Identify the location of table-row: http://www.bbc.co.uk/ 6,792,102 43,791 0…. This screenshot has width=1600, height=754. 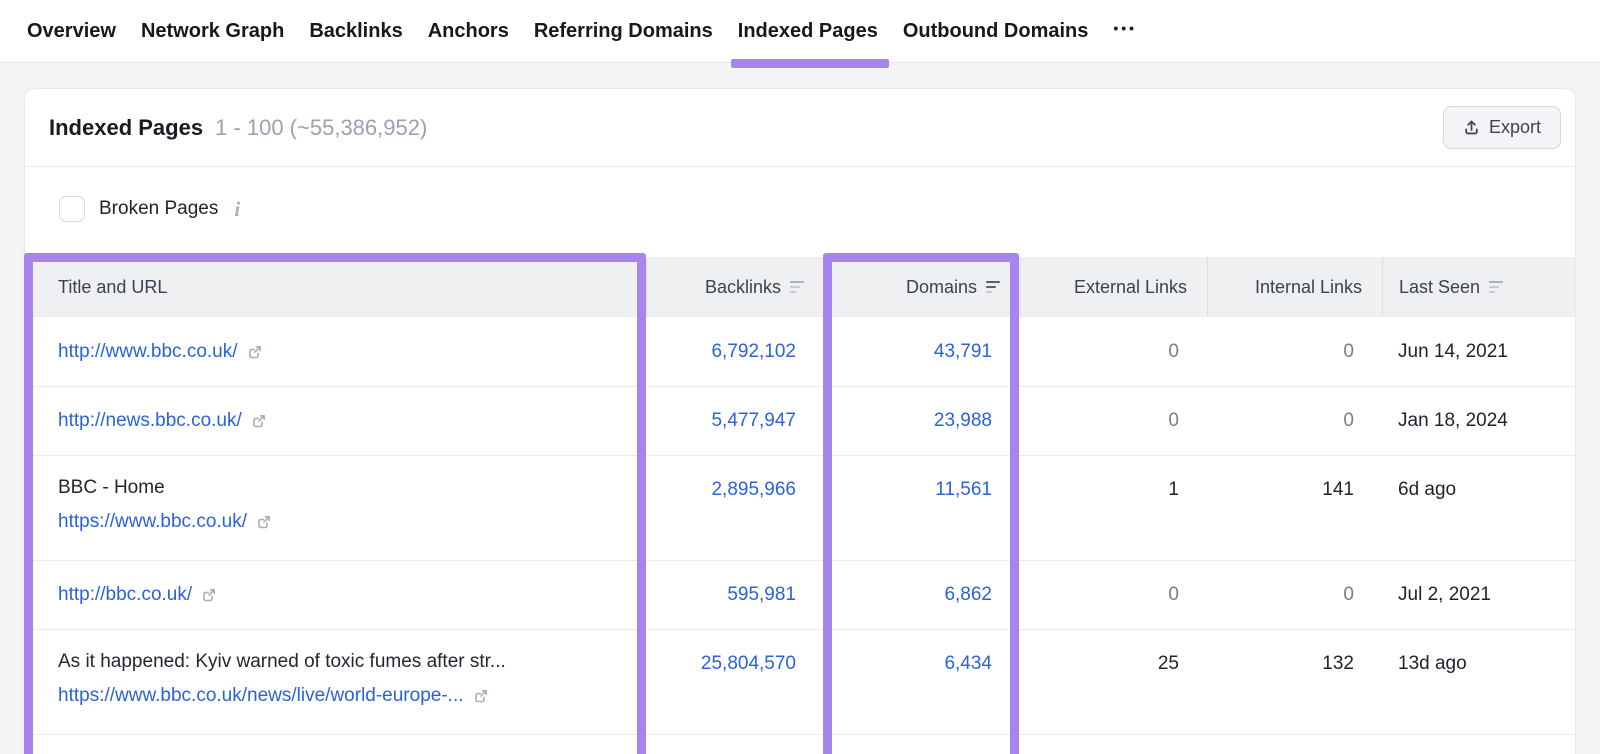
(800, 351).